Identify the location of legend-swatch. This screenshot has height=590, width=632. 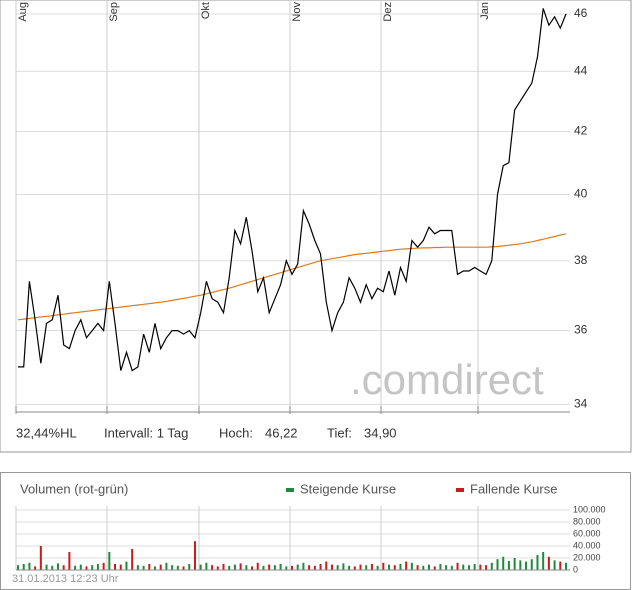
(460, 490).